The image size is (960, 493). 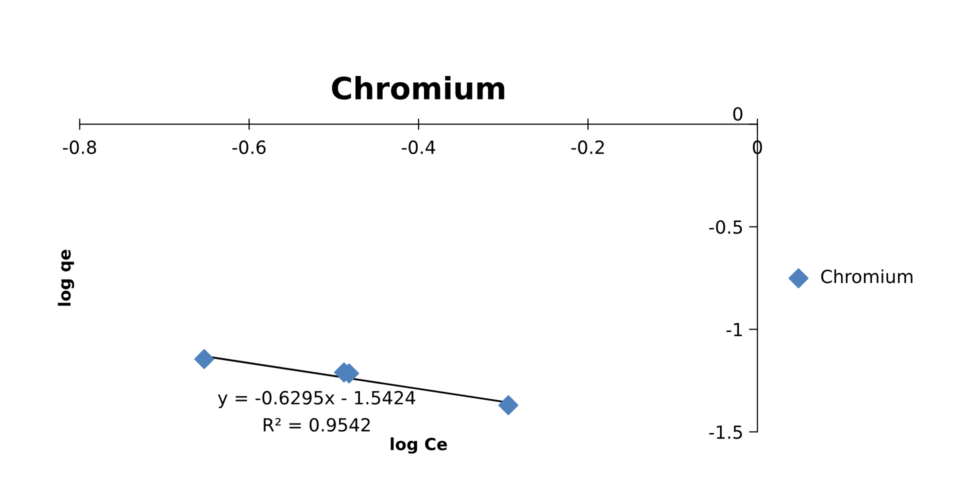 I want to click on x-tick-label: -0.2, so click(x=587, y=147).